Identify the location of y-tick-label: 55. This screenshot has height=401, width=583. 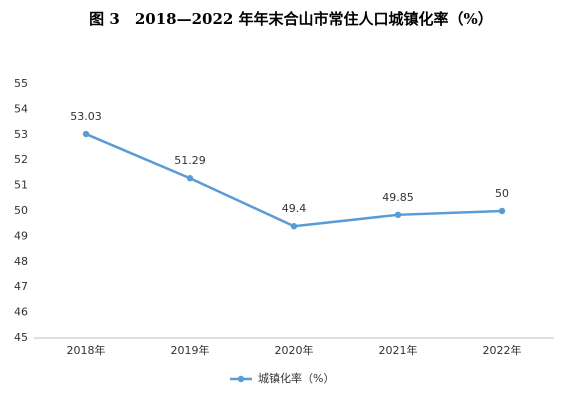
(21, 83).